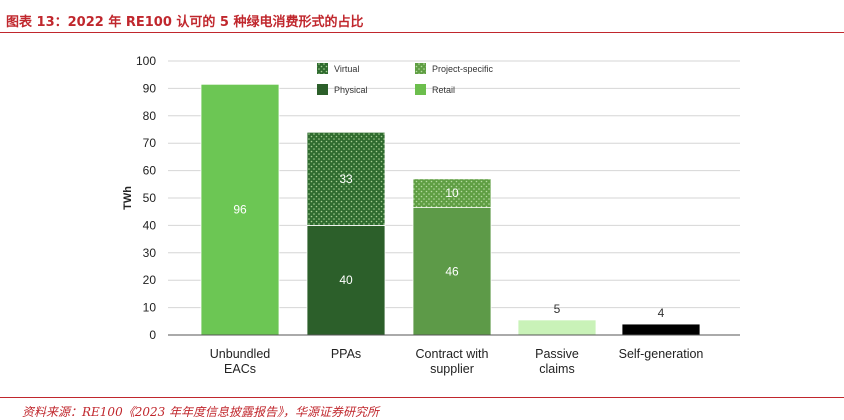 The height and width of the screenshot is (420, 844). What do you see at coordinates (346, 69) in the screenshot?
I see `legend-label: Virtual` at bounding box center [346, 69].